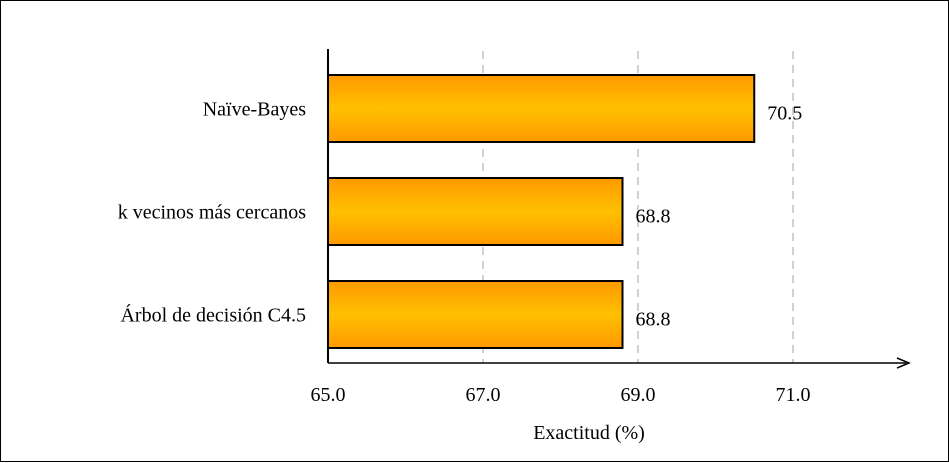 The image size is (949, 463). Describe the element at coordinates (638, 395) in the screenshot. I see `x-tick-label: 69.0` at that location.